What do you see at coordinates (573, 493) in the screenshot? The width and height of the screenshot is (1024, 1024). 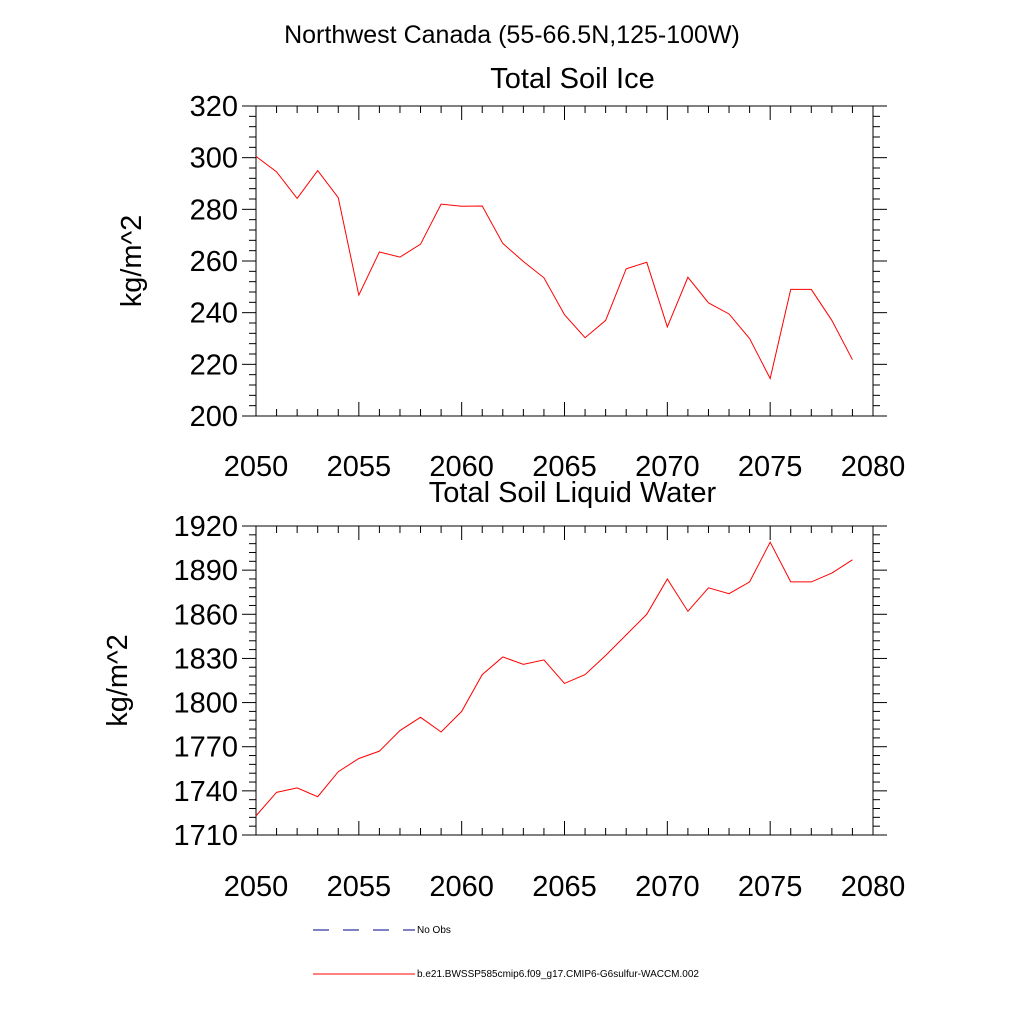 I see `panel-title: Total Soil Liquid Water` at bounding box center [573, 493].